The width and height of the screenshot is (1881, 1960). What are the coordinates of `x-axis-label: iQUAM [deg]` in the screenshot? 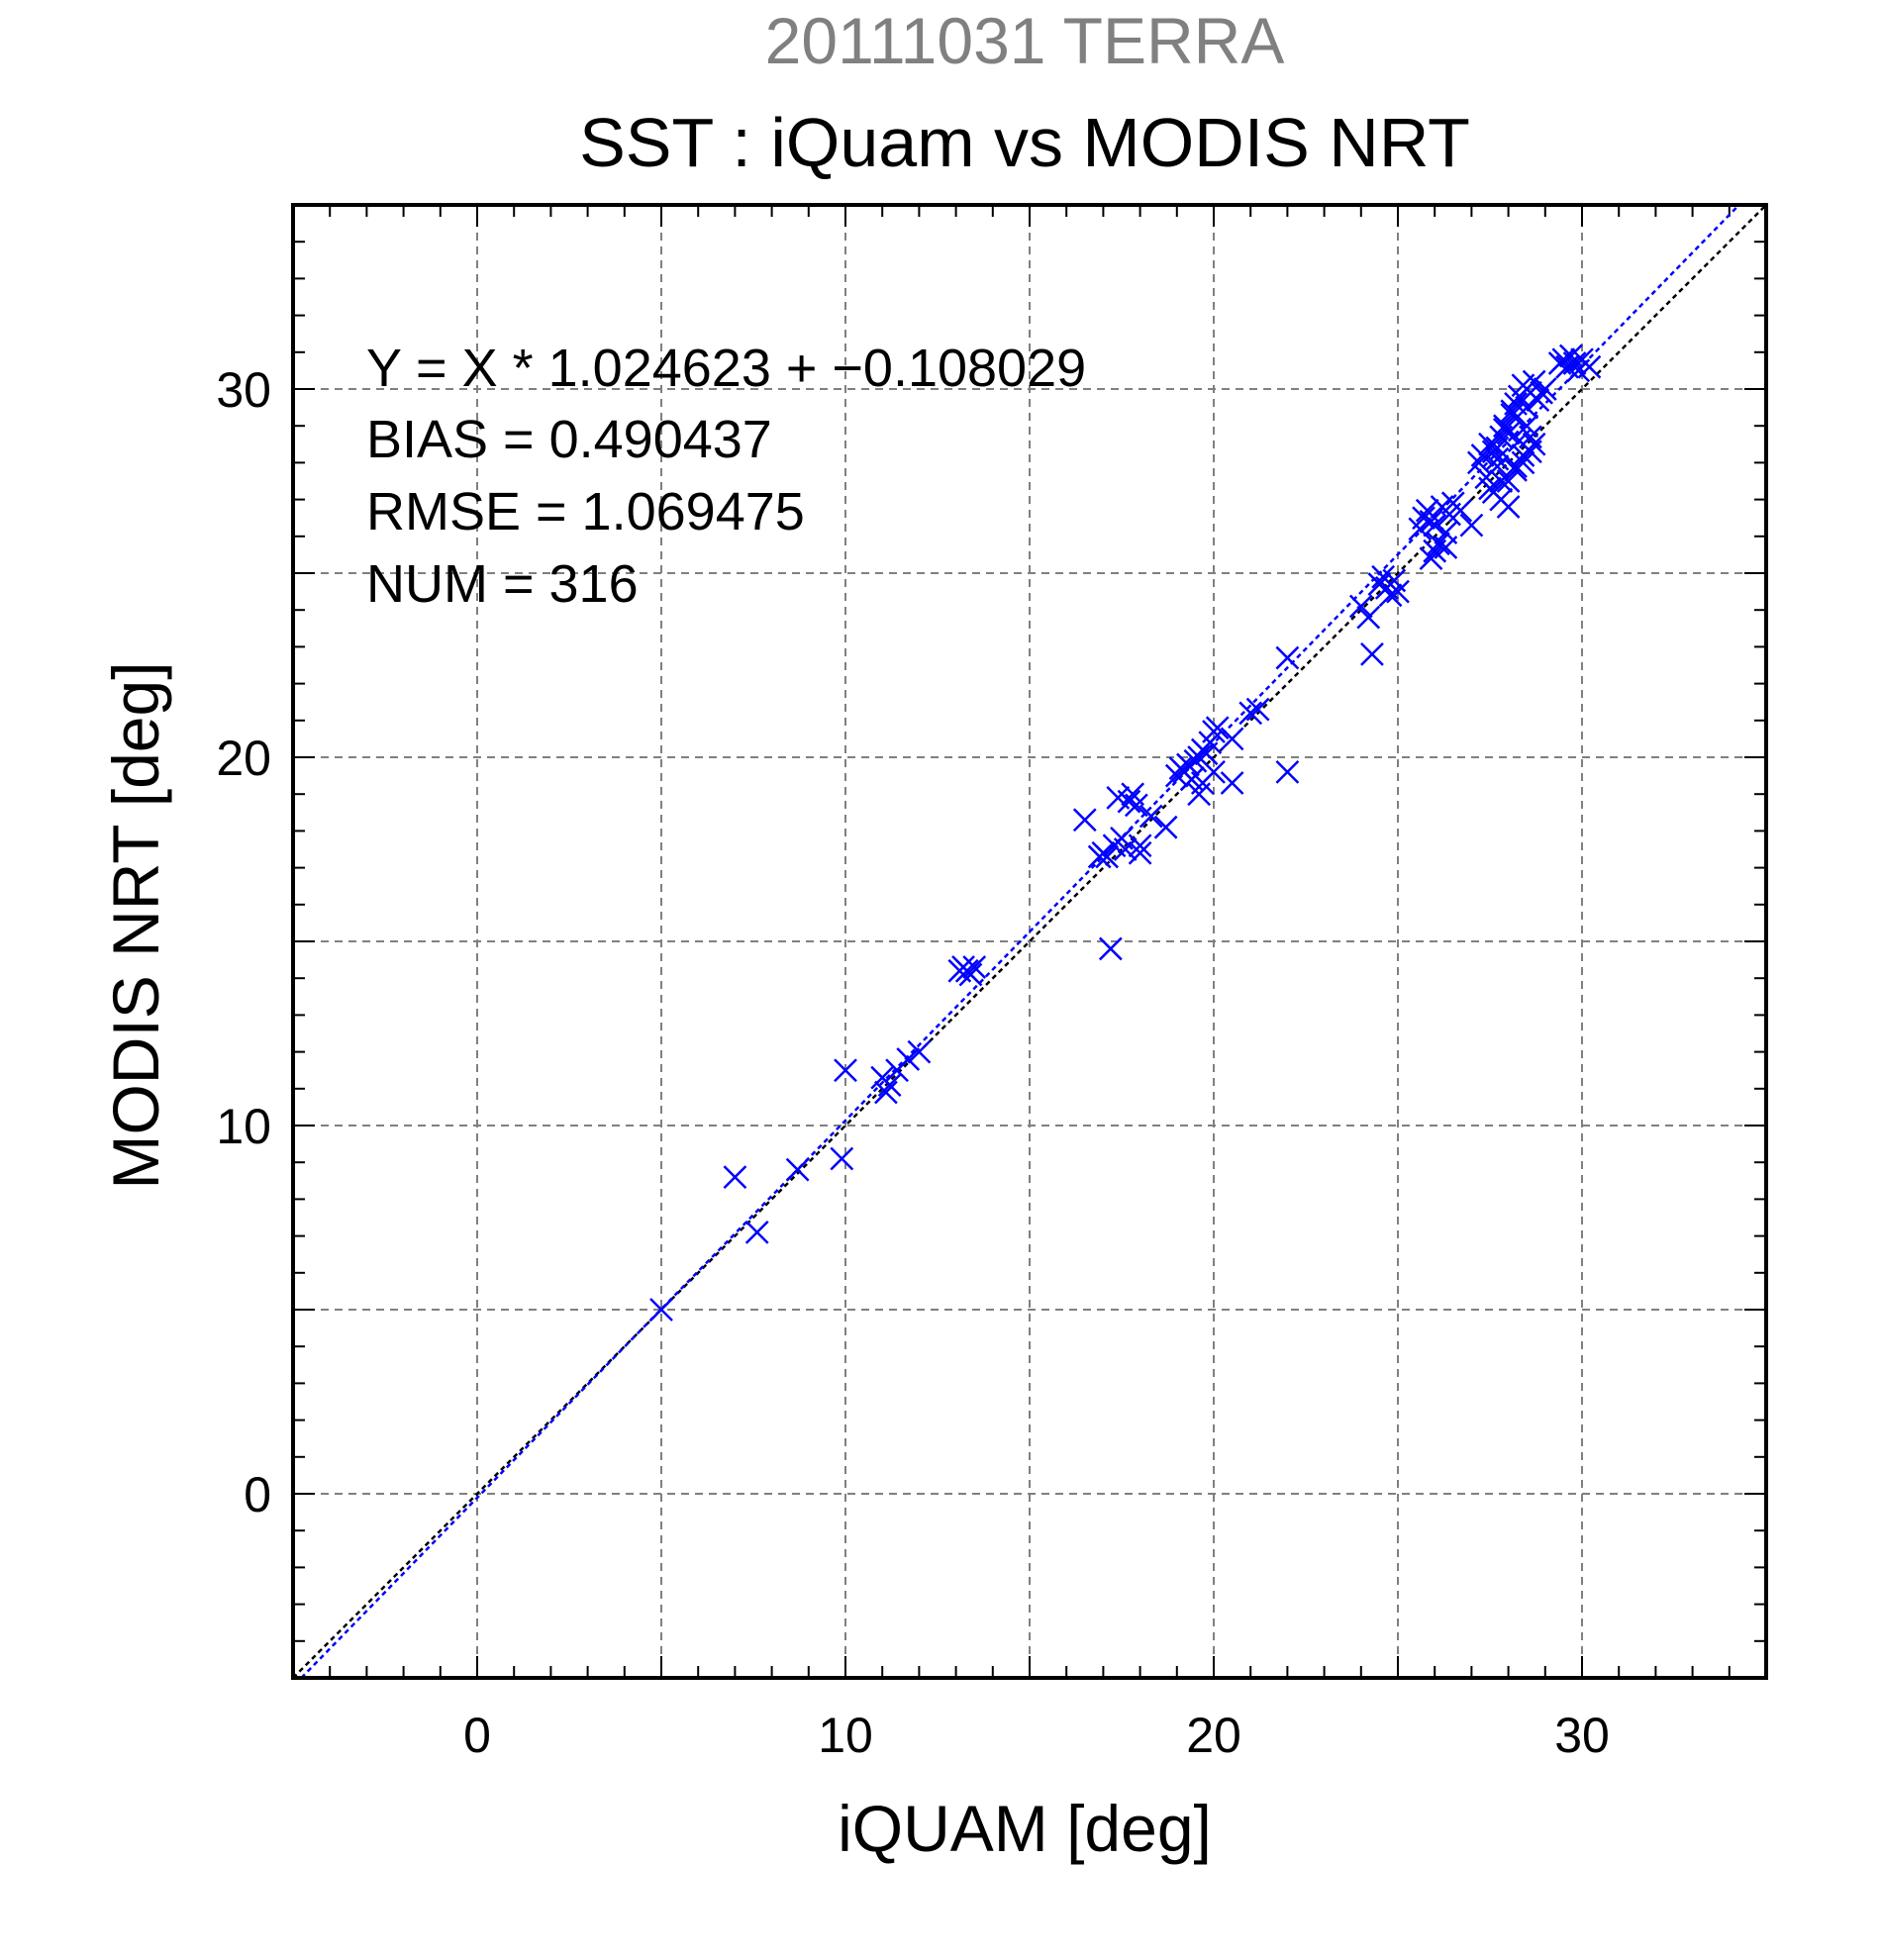 It's located at (1025, 1828).